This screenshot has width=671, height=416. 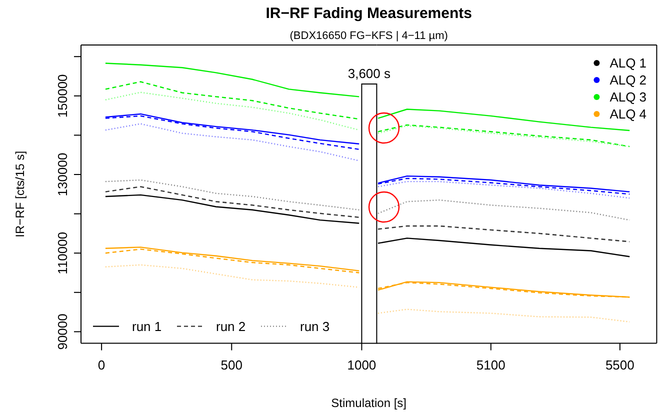 I want to click on y-tick-label: 150000, so click(x=62, y=96).